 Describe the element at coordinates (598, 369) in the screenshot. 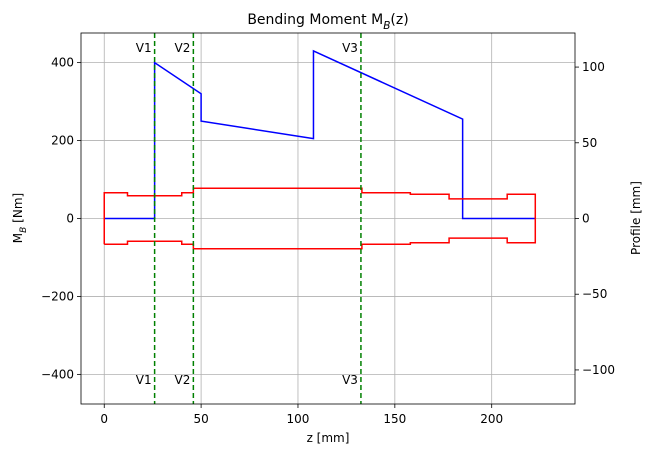

I see `y2-tick-label: −100` at that location.